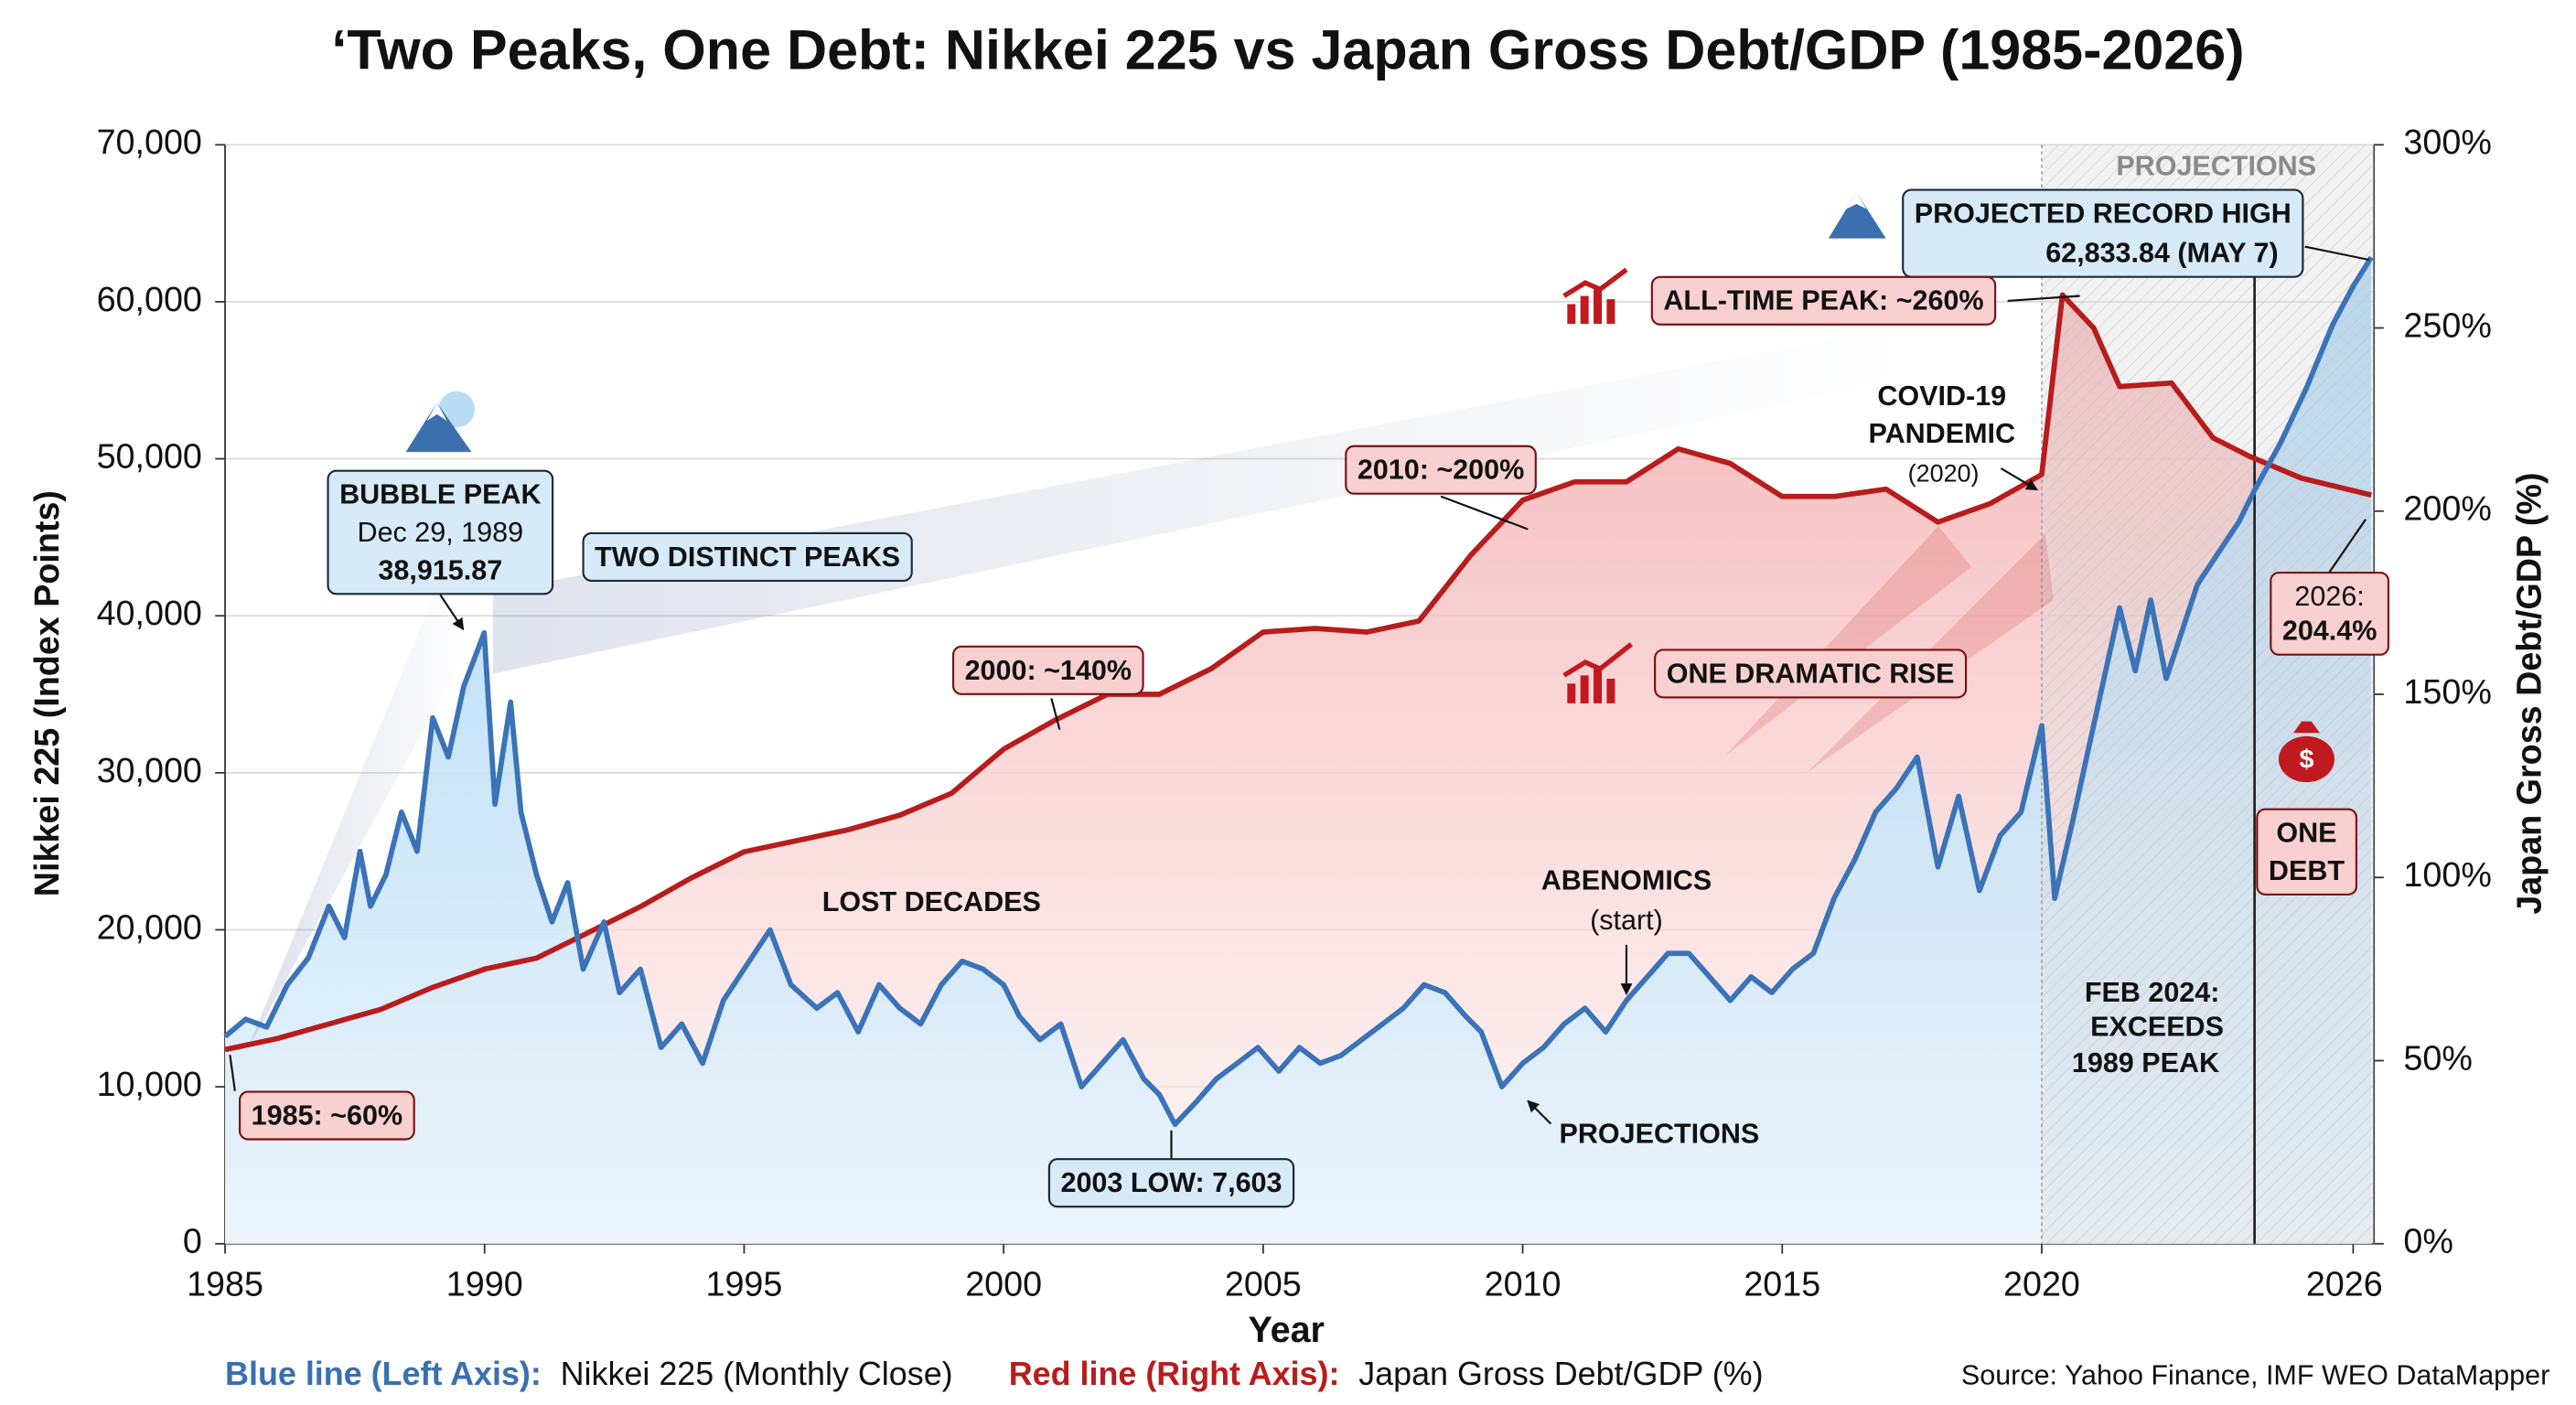 The width and height of the screenshot is (2576, 1405). What do you see at coordinates (2306, 760) in the screenshot?
I see `icon-glyph: $` at bounding box center [2306, 760].